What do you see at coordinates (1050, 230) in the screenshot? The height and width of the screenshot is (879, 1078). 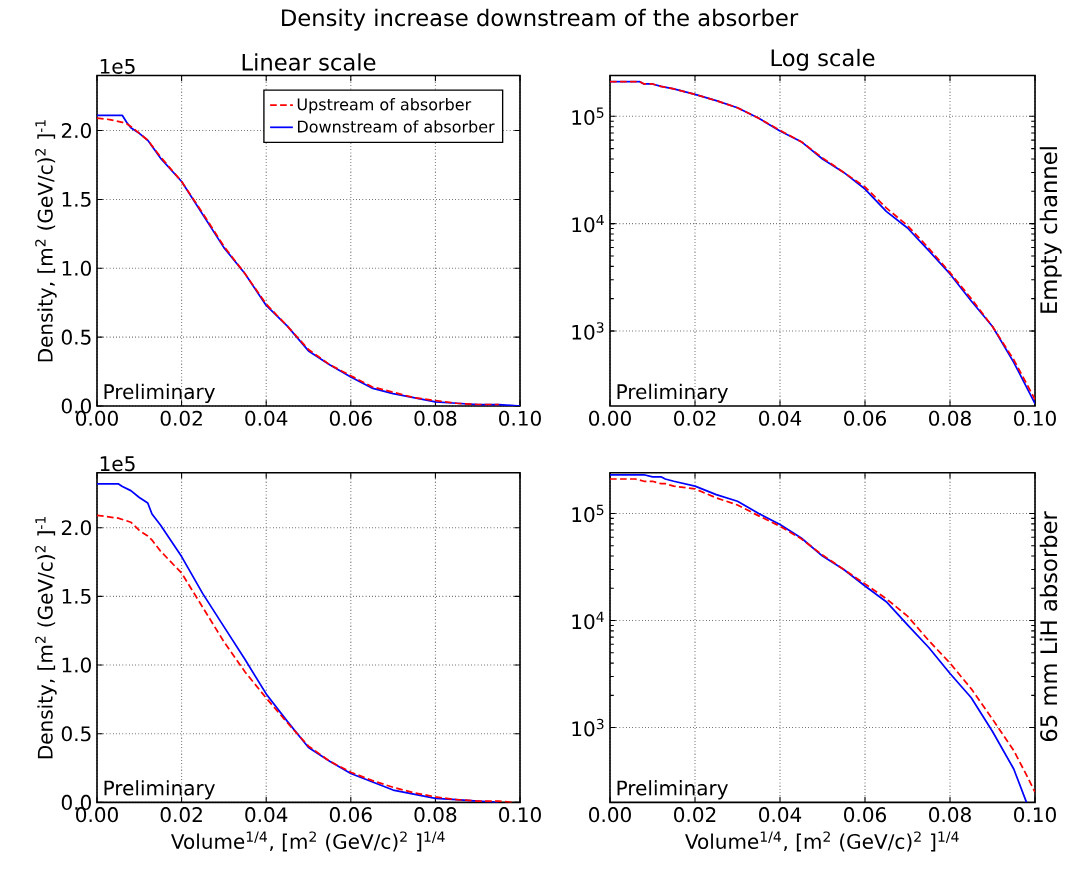 I see `y2-axis-title: Empty channel` at bounding box center [1050, 230].